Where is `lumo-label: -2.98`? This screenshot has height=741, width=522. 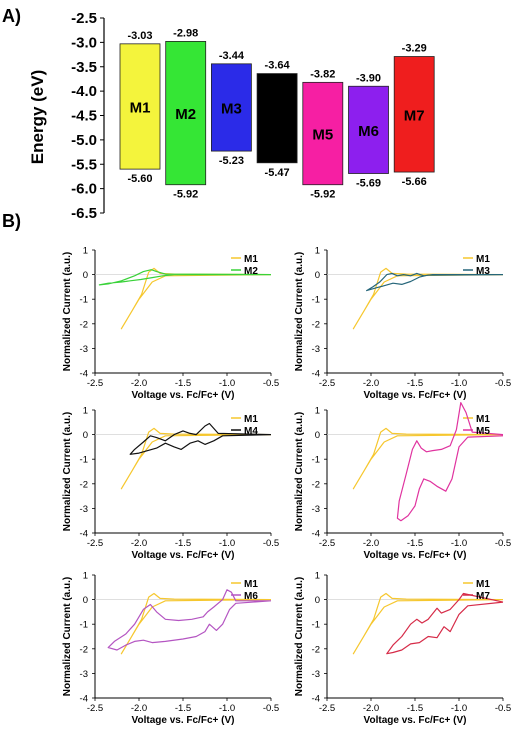 lumo-label: -2.98 is located at coordinates (185, 33).